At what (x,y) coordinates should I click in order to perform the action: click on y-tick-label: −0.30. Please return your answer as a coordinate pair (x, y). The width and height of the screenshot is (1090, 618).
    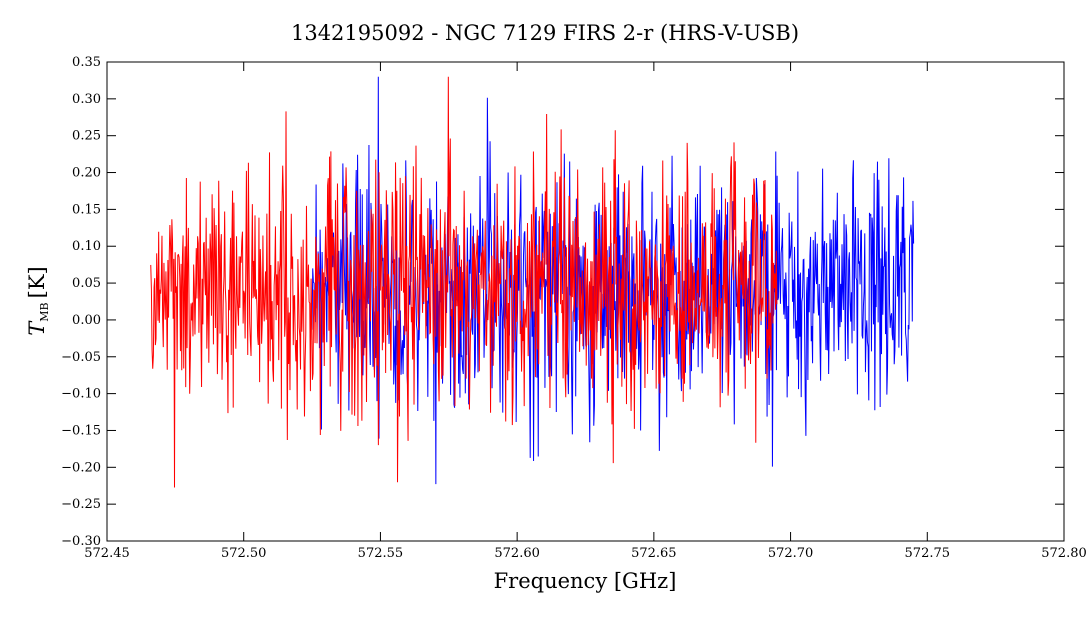
    Looking at the image, I should click on (81, 541).